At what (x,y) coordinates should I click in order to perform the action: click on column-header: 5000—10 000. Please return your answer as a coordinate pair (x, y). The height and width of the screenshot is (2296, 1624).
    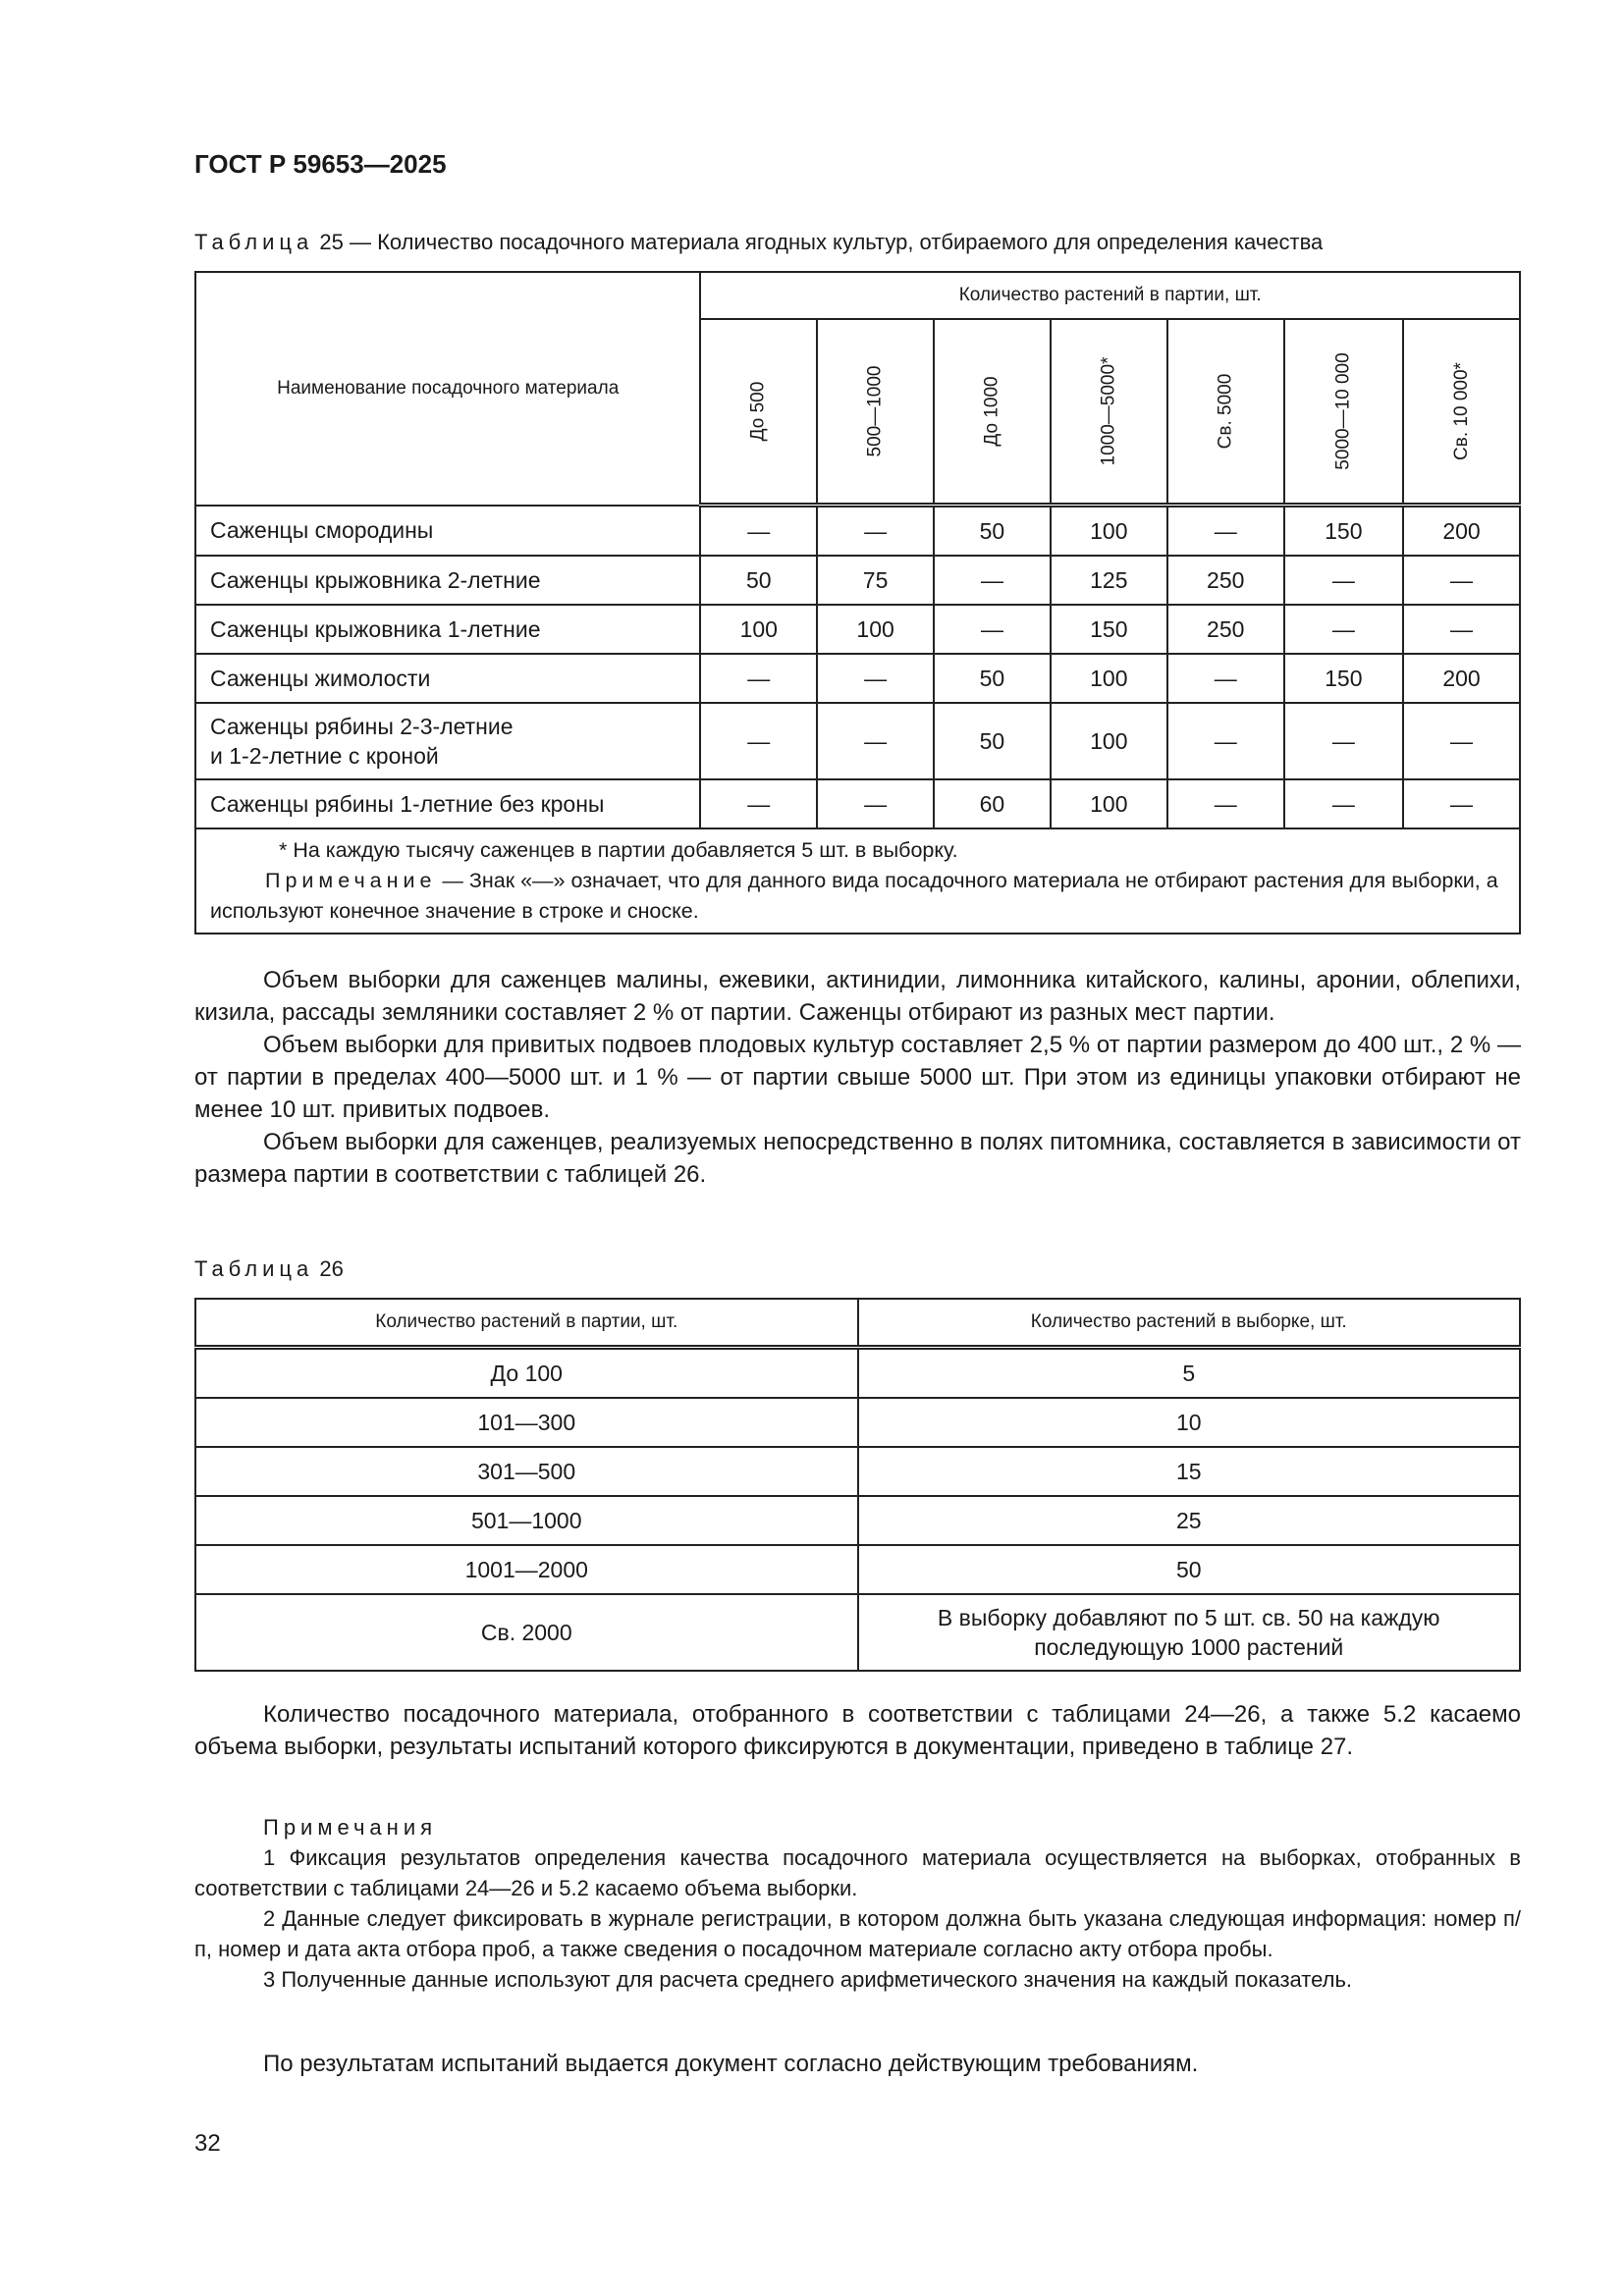
    Looking at the image, I should click on (1343, 412).